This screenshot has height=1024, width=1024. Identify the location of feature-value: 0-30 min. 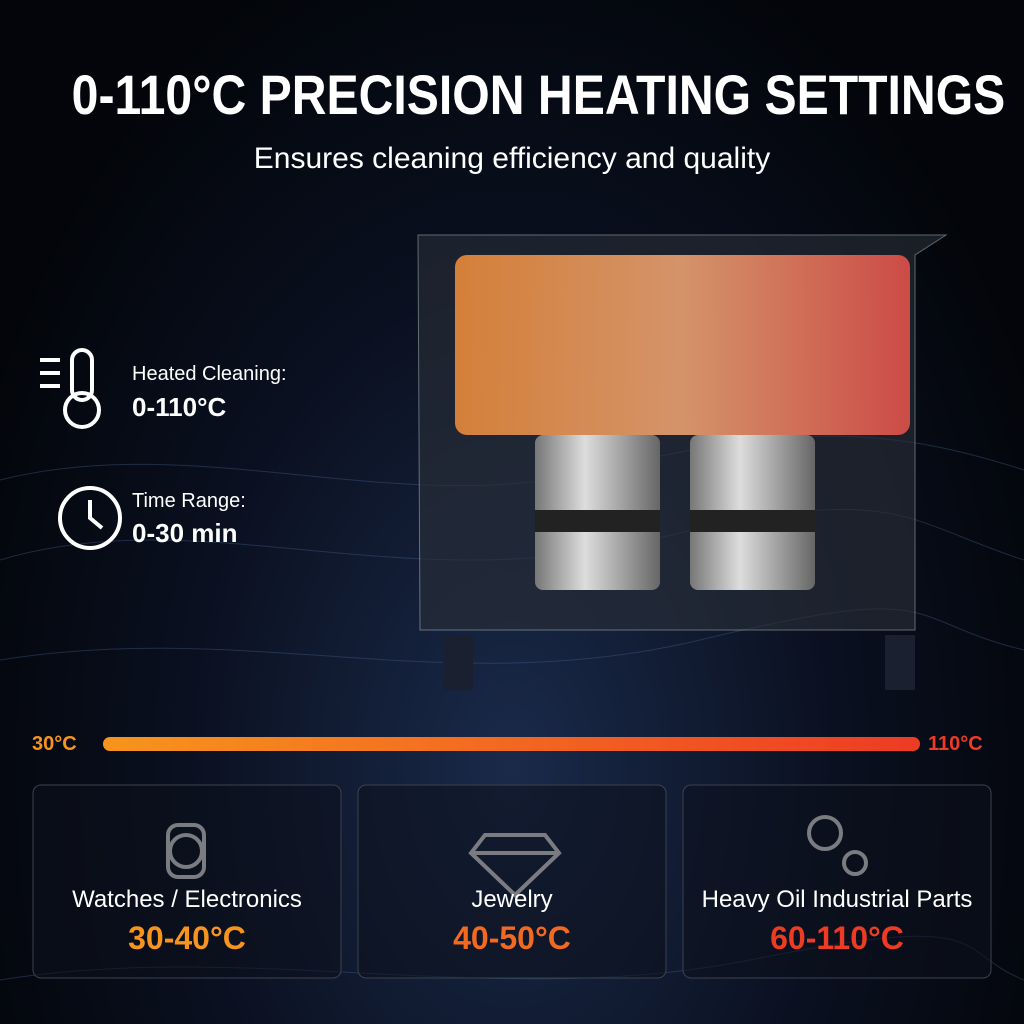
(185, 533).